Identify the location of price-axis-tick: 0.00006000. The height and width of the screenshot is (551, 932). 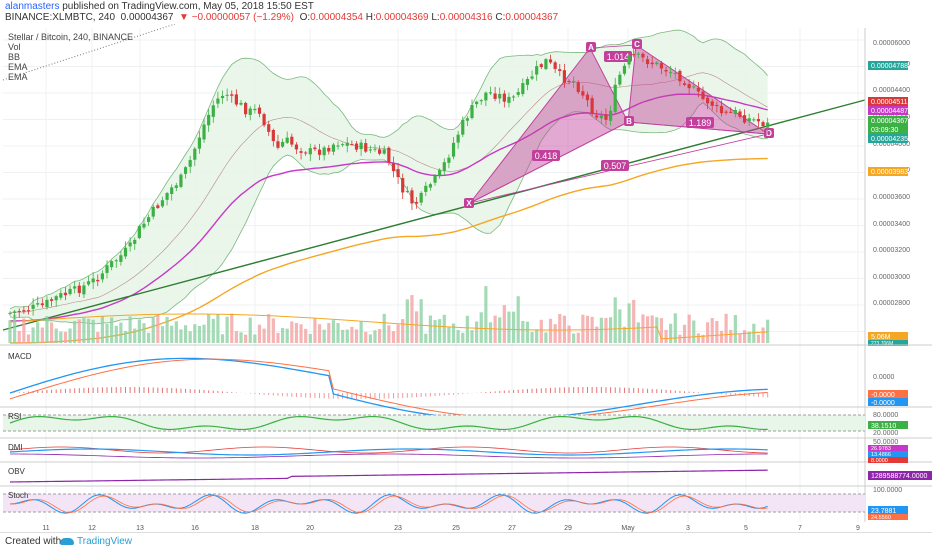
(891, 43).